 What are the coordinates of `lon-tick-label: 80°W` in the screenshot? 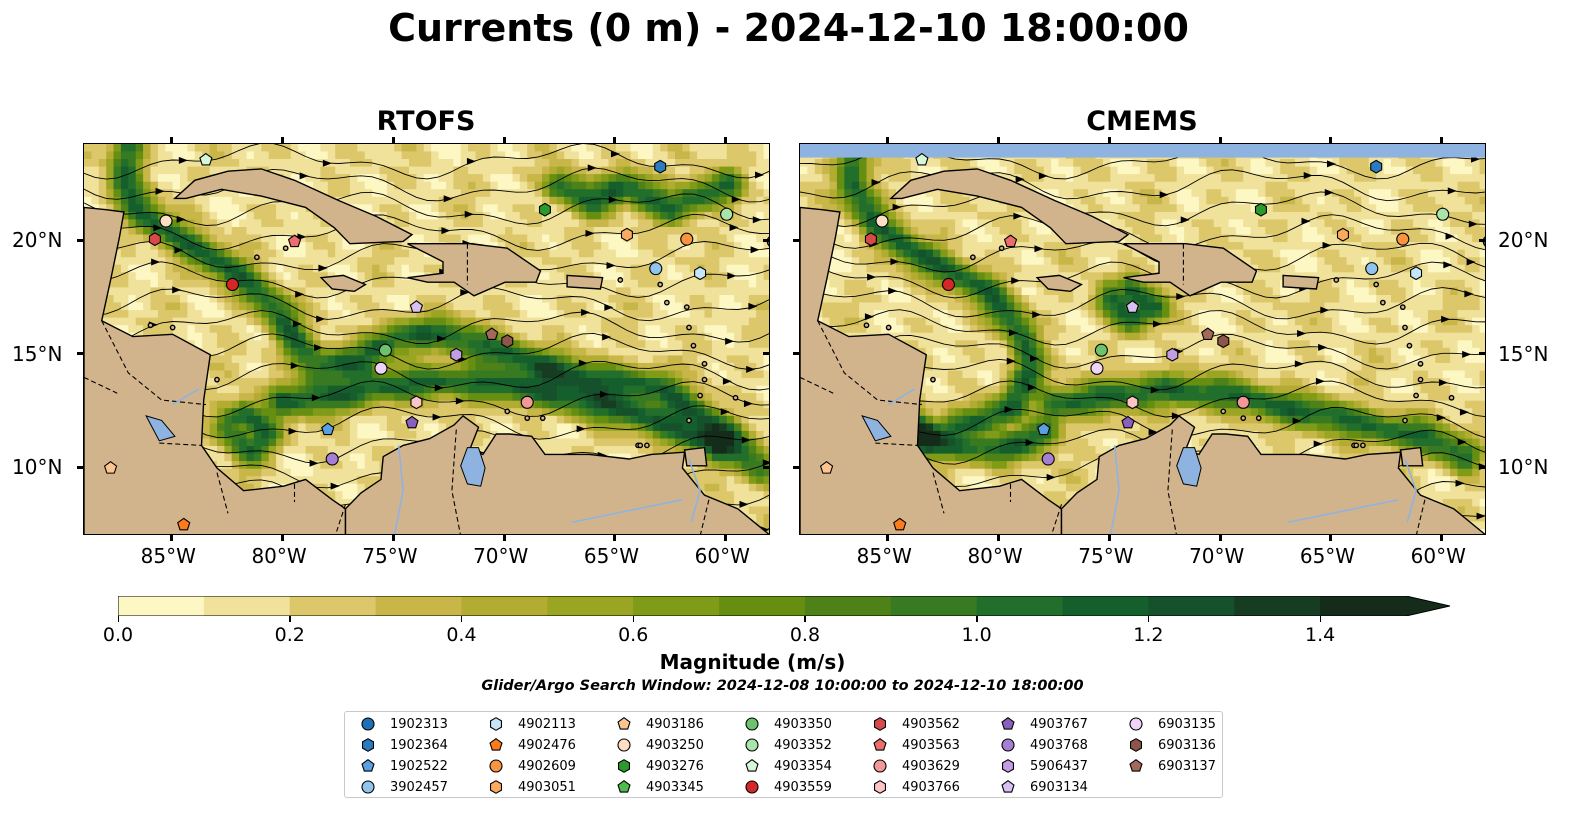 It's located at (995, 556).